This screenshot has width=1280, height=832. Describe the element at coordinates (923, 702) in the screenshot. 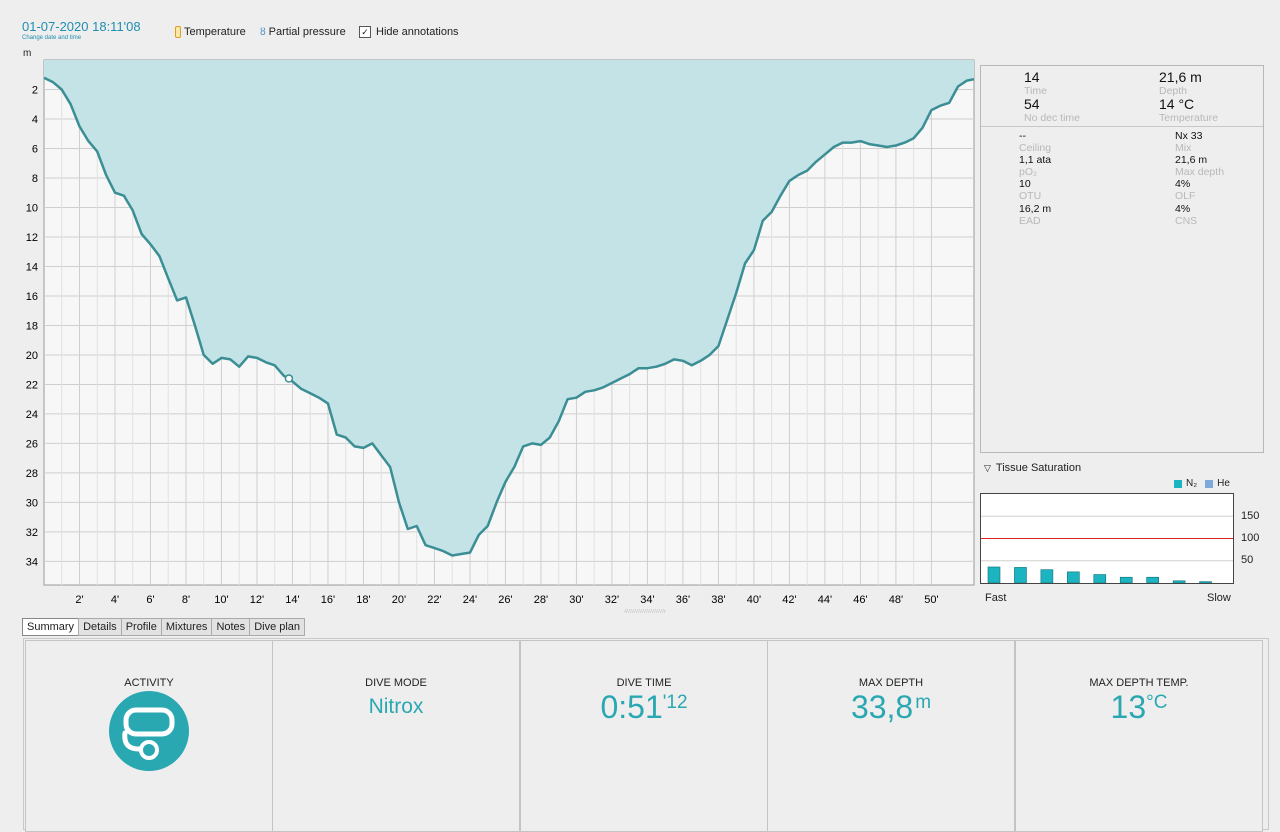

I see `max-depth-unit: m` at that location.